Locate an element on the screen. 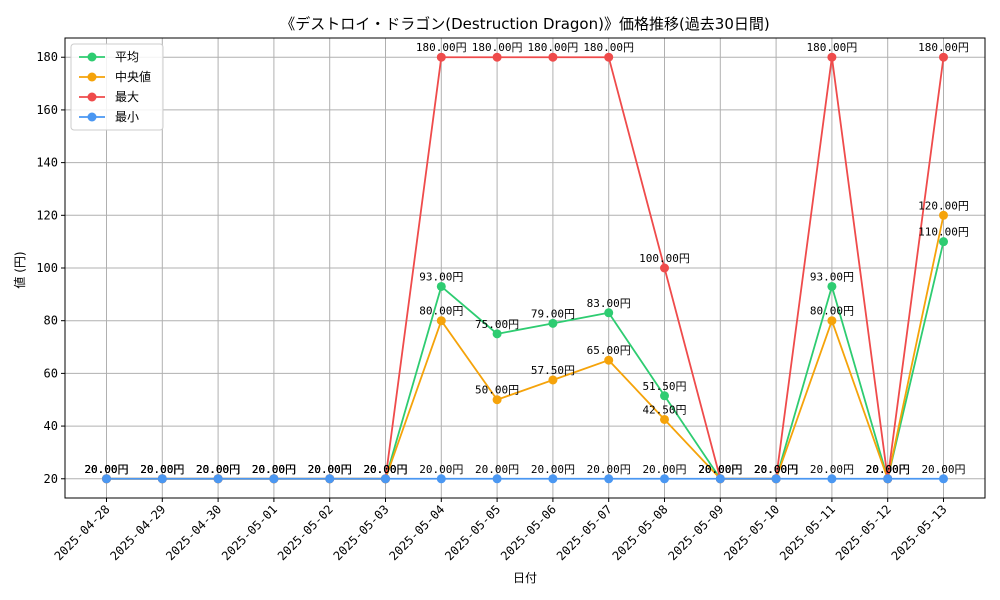  x-tick-label: 2025-05-05 is located at coordinates (472, 532).